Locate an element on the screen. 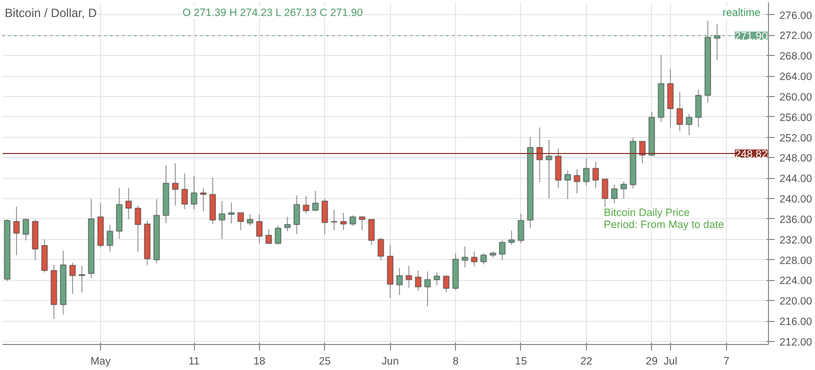  chart-title: Bitcoin / Dollar, D is located at coordinates (51, 13).